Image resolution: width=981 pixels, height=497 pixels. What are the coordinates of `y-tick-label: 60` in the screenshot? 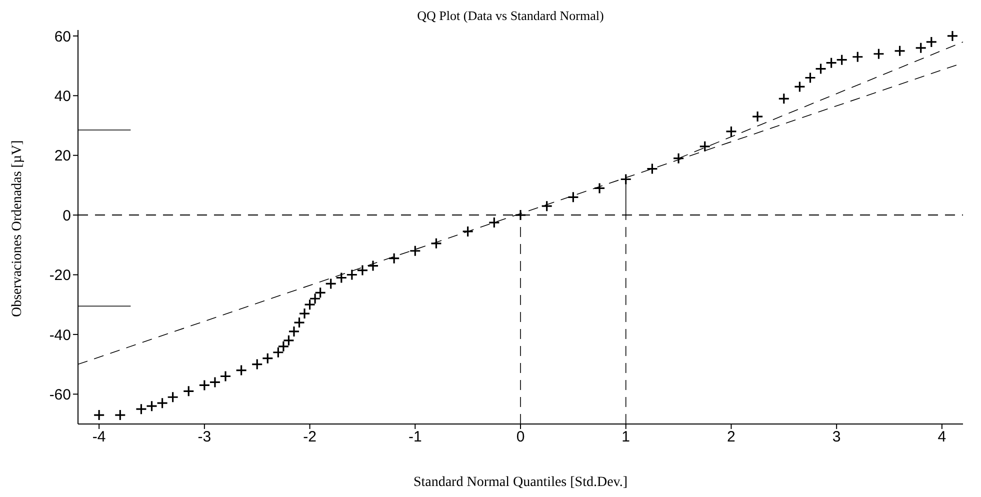 It's located at (62, 37).